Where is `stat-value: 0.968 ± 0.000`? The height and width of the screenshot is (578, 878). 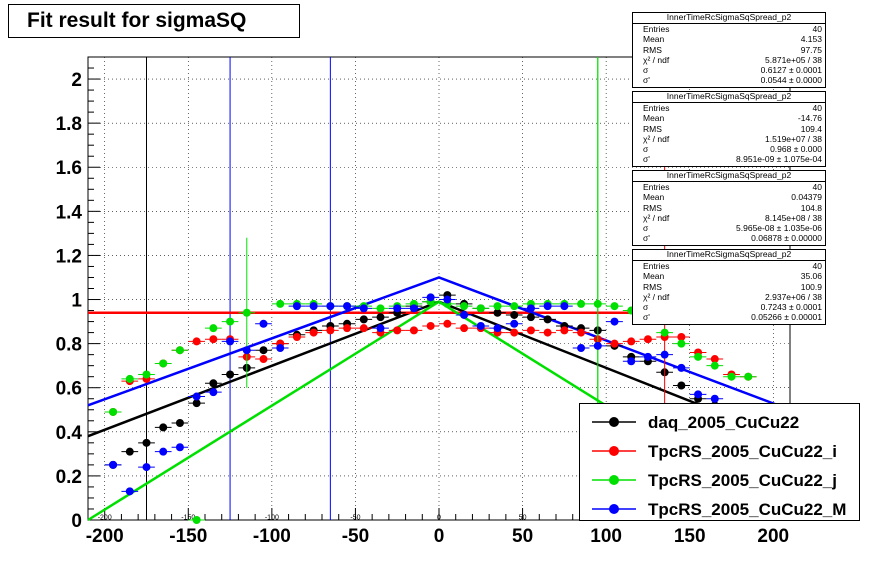
stat-value: 0.968 ± 0.000 is located at coordinates (796, 149).